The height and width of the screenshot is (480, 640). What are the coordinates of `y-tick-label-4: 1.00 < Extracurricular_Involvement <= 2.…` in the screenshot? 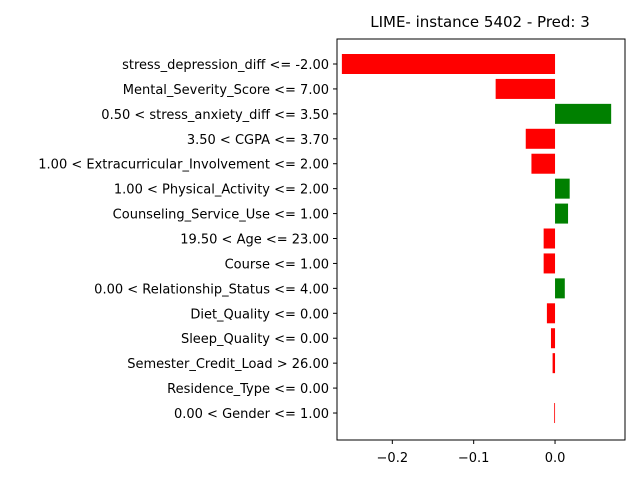 It's located at (183, 165).